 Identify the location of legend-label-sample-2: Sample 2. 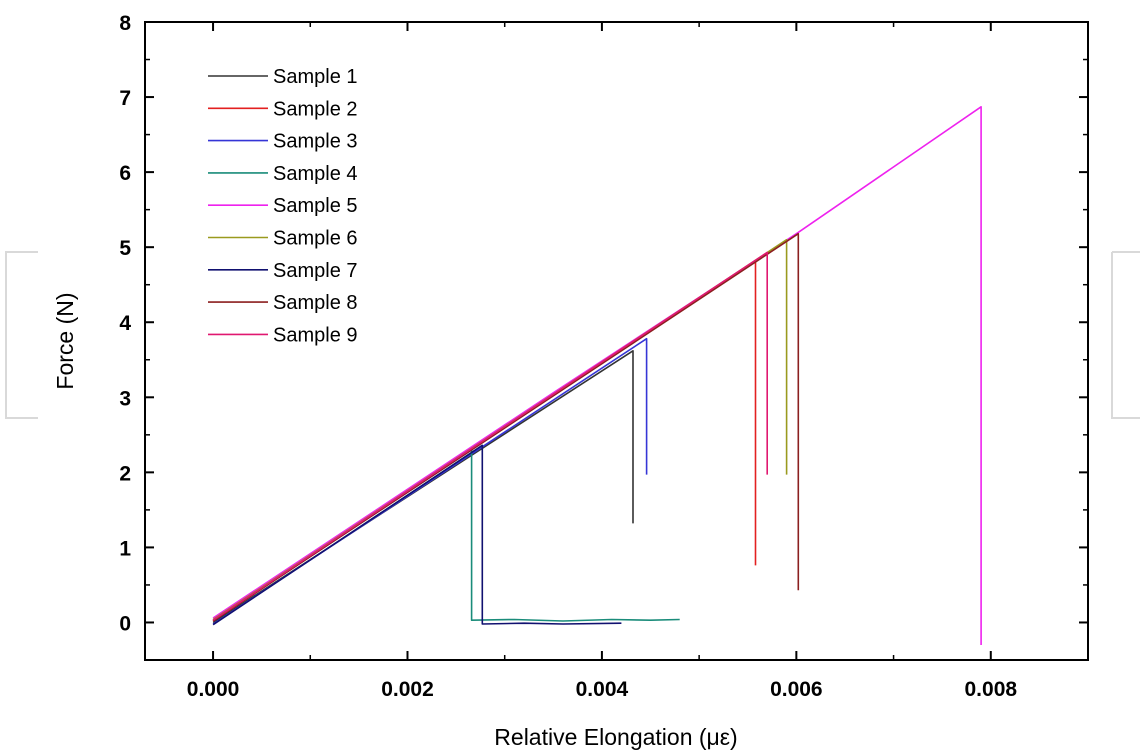
(315, 109).